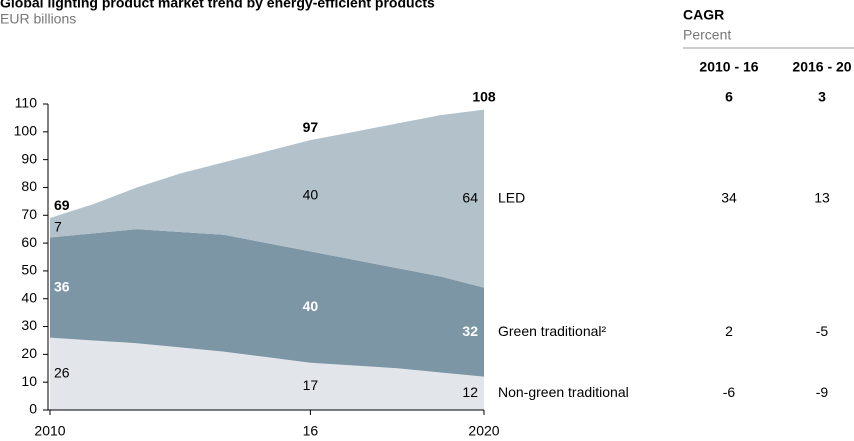 The height and width of the screenshot is (441, 854). Describe the element at coordinates (29, 297) in the screenshot. I see `y-tick-label: 40` at that location.